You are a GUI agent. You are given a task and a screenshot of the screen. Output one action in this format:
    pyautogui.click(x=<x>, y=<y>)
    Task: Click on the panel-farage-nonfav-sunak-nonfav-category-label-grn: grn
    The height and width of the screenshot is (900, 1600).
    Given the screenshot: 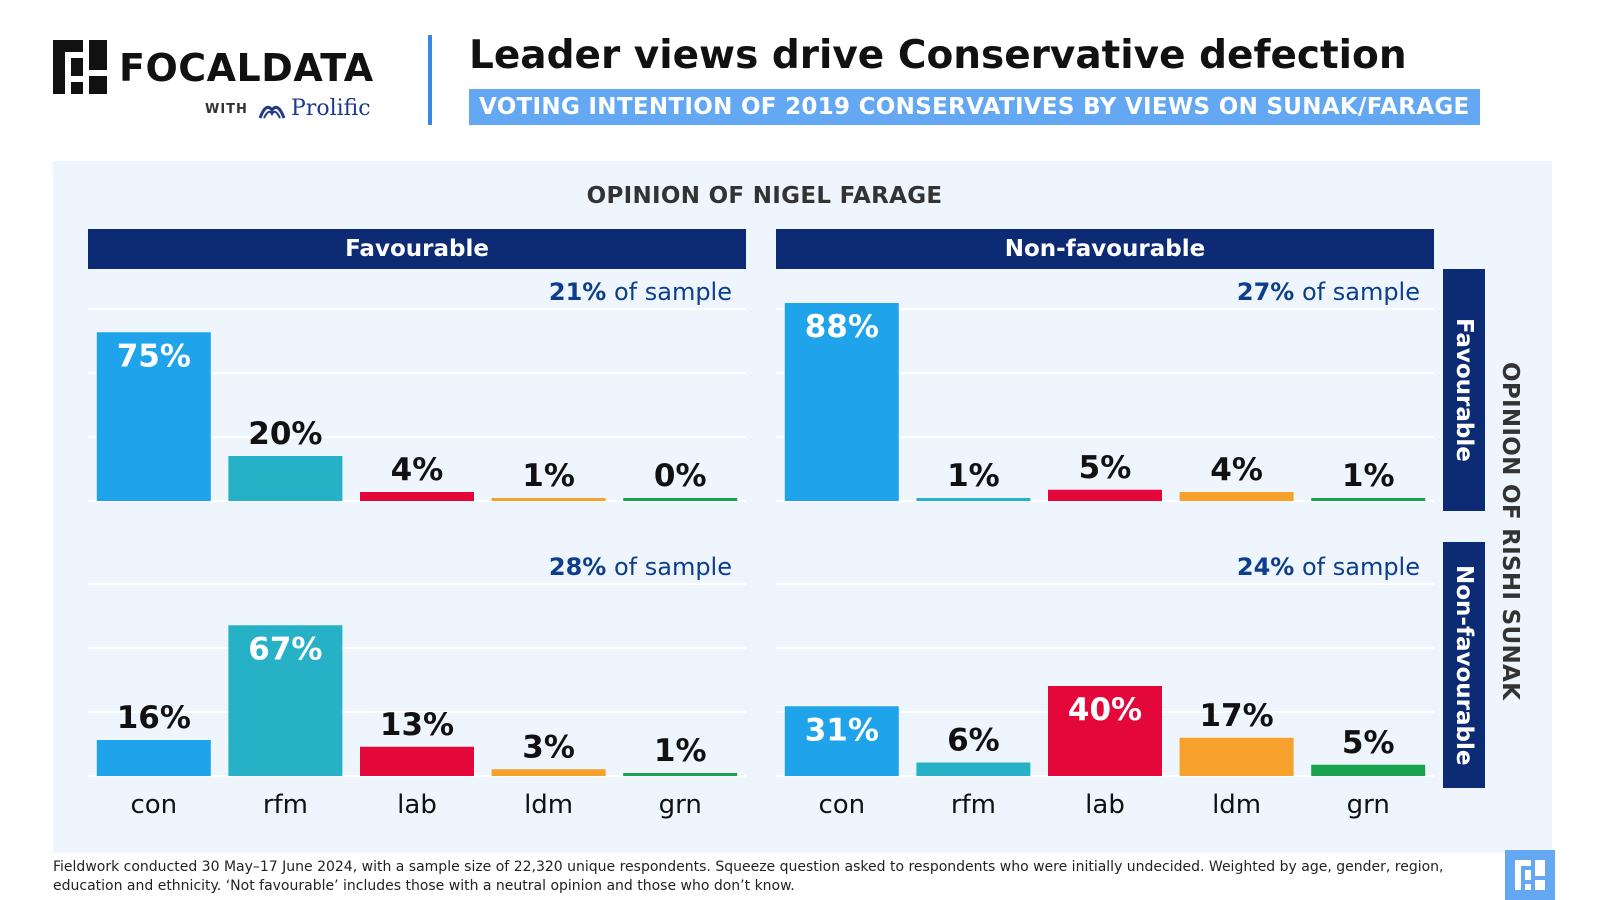 What is the action you would take?
    pyautogui.click(x=1368, y=805)
    